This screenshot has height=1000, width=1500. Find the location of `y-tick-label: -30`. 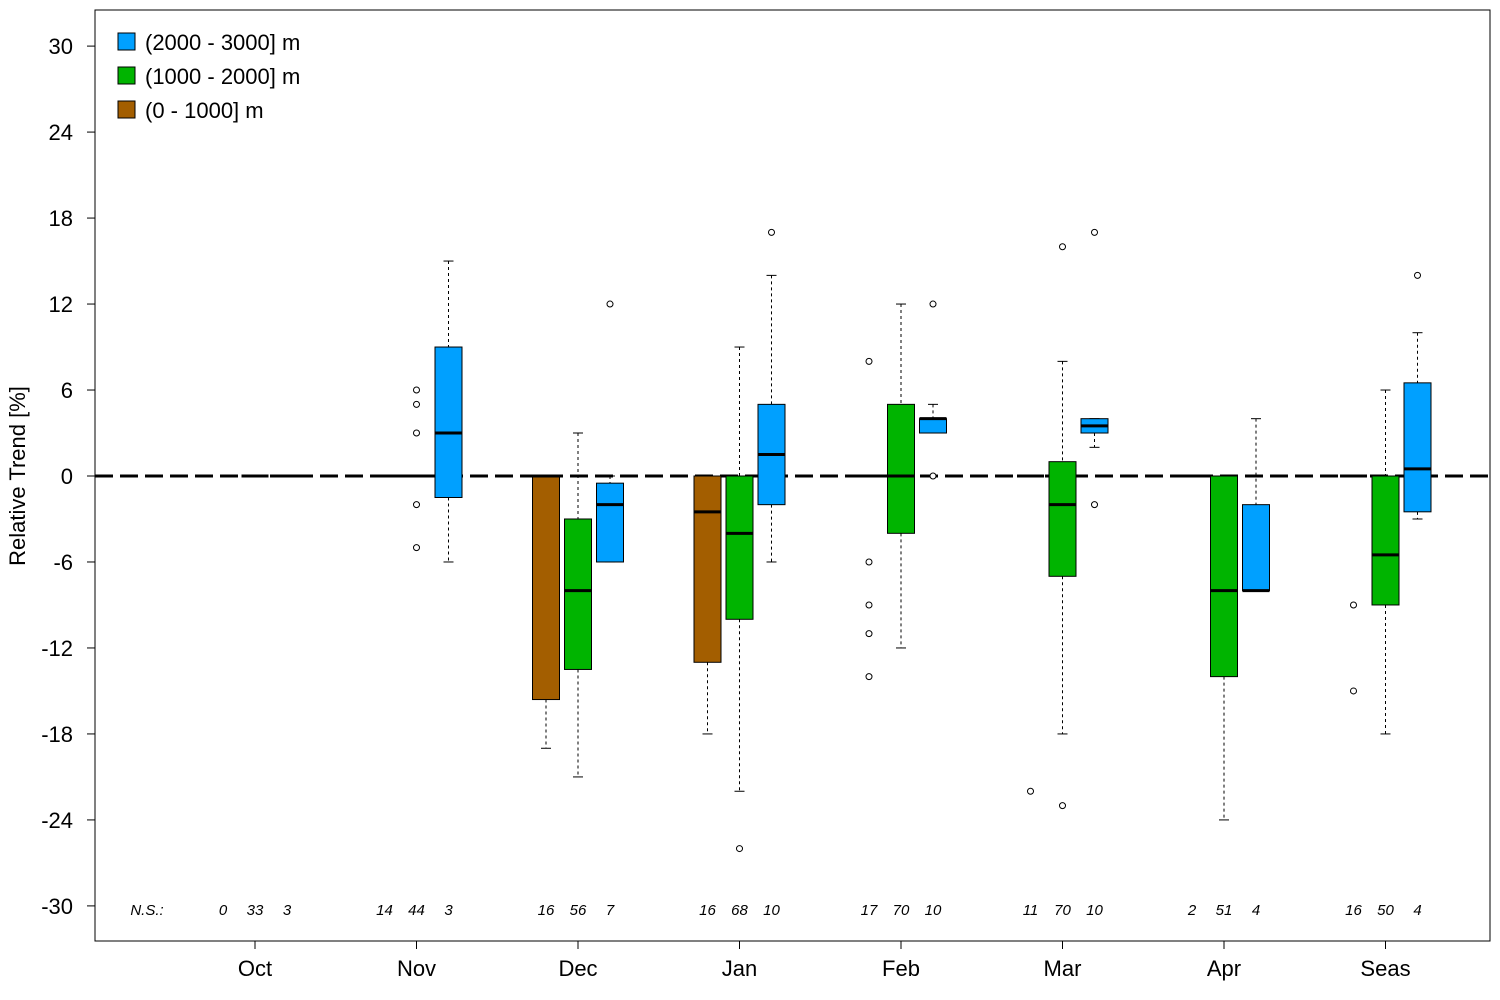

y-tick-label: -30 is located at coordinates (57, 906).